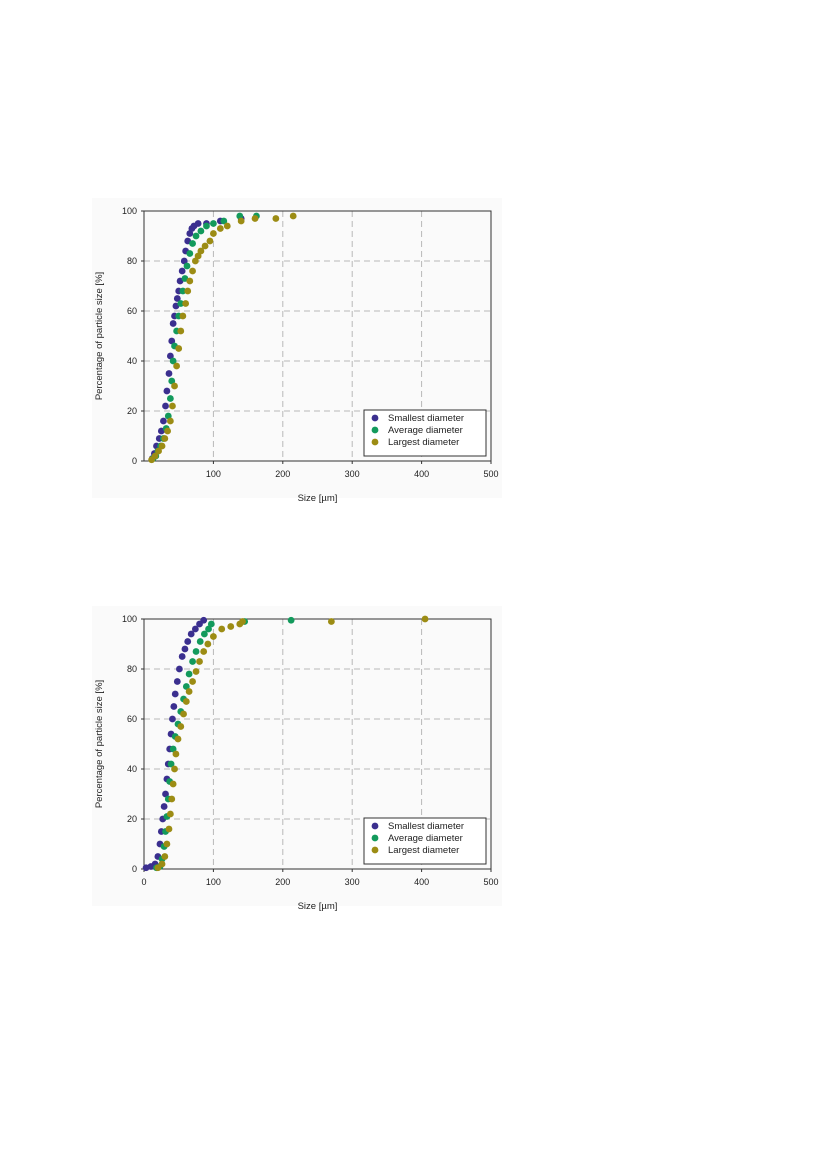 This screenshot has width=827, height=1170. I want to click on y-axis-title: Percentage of particle size [%], so click(99, 336).